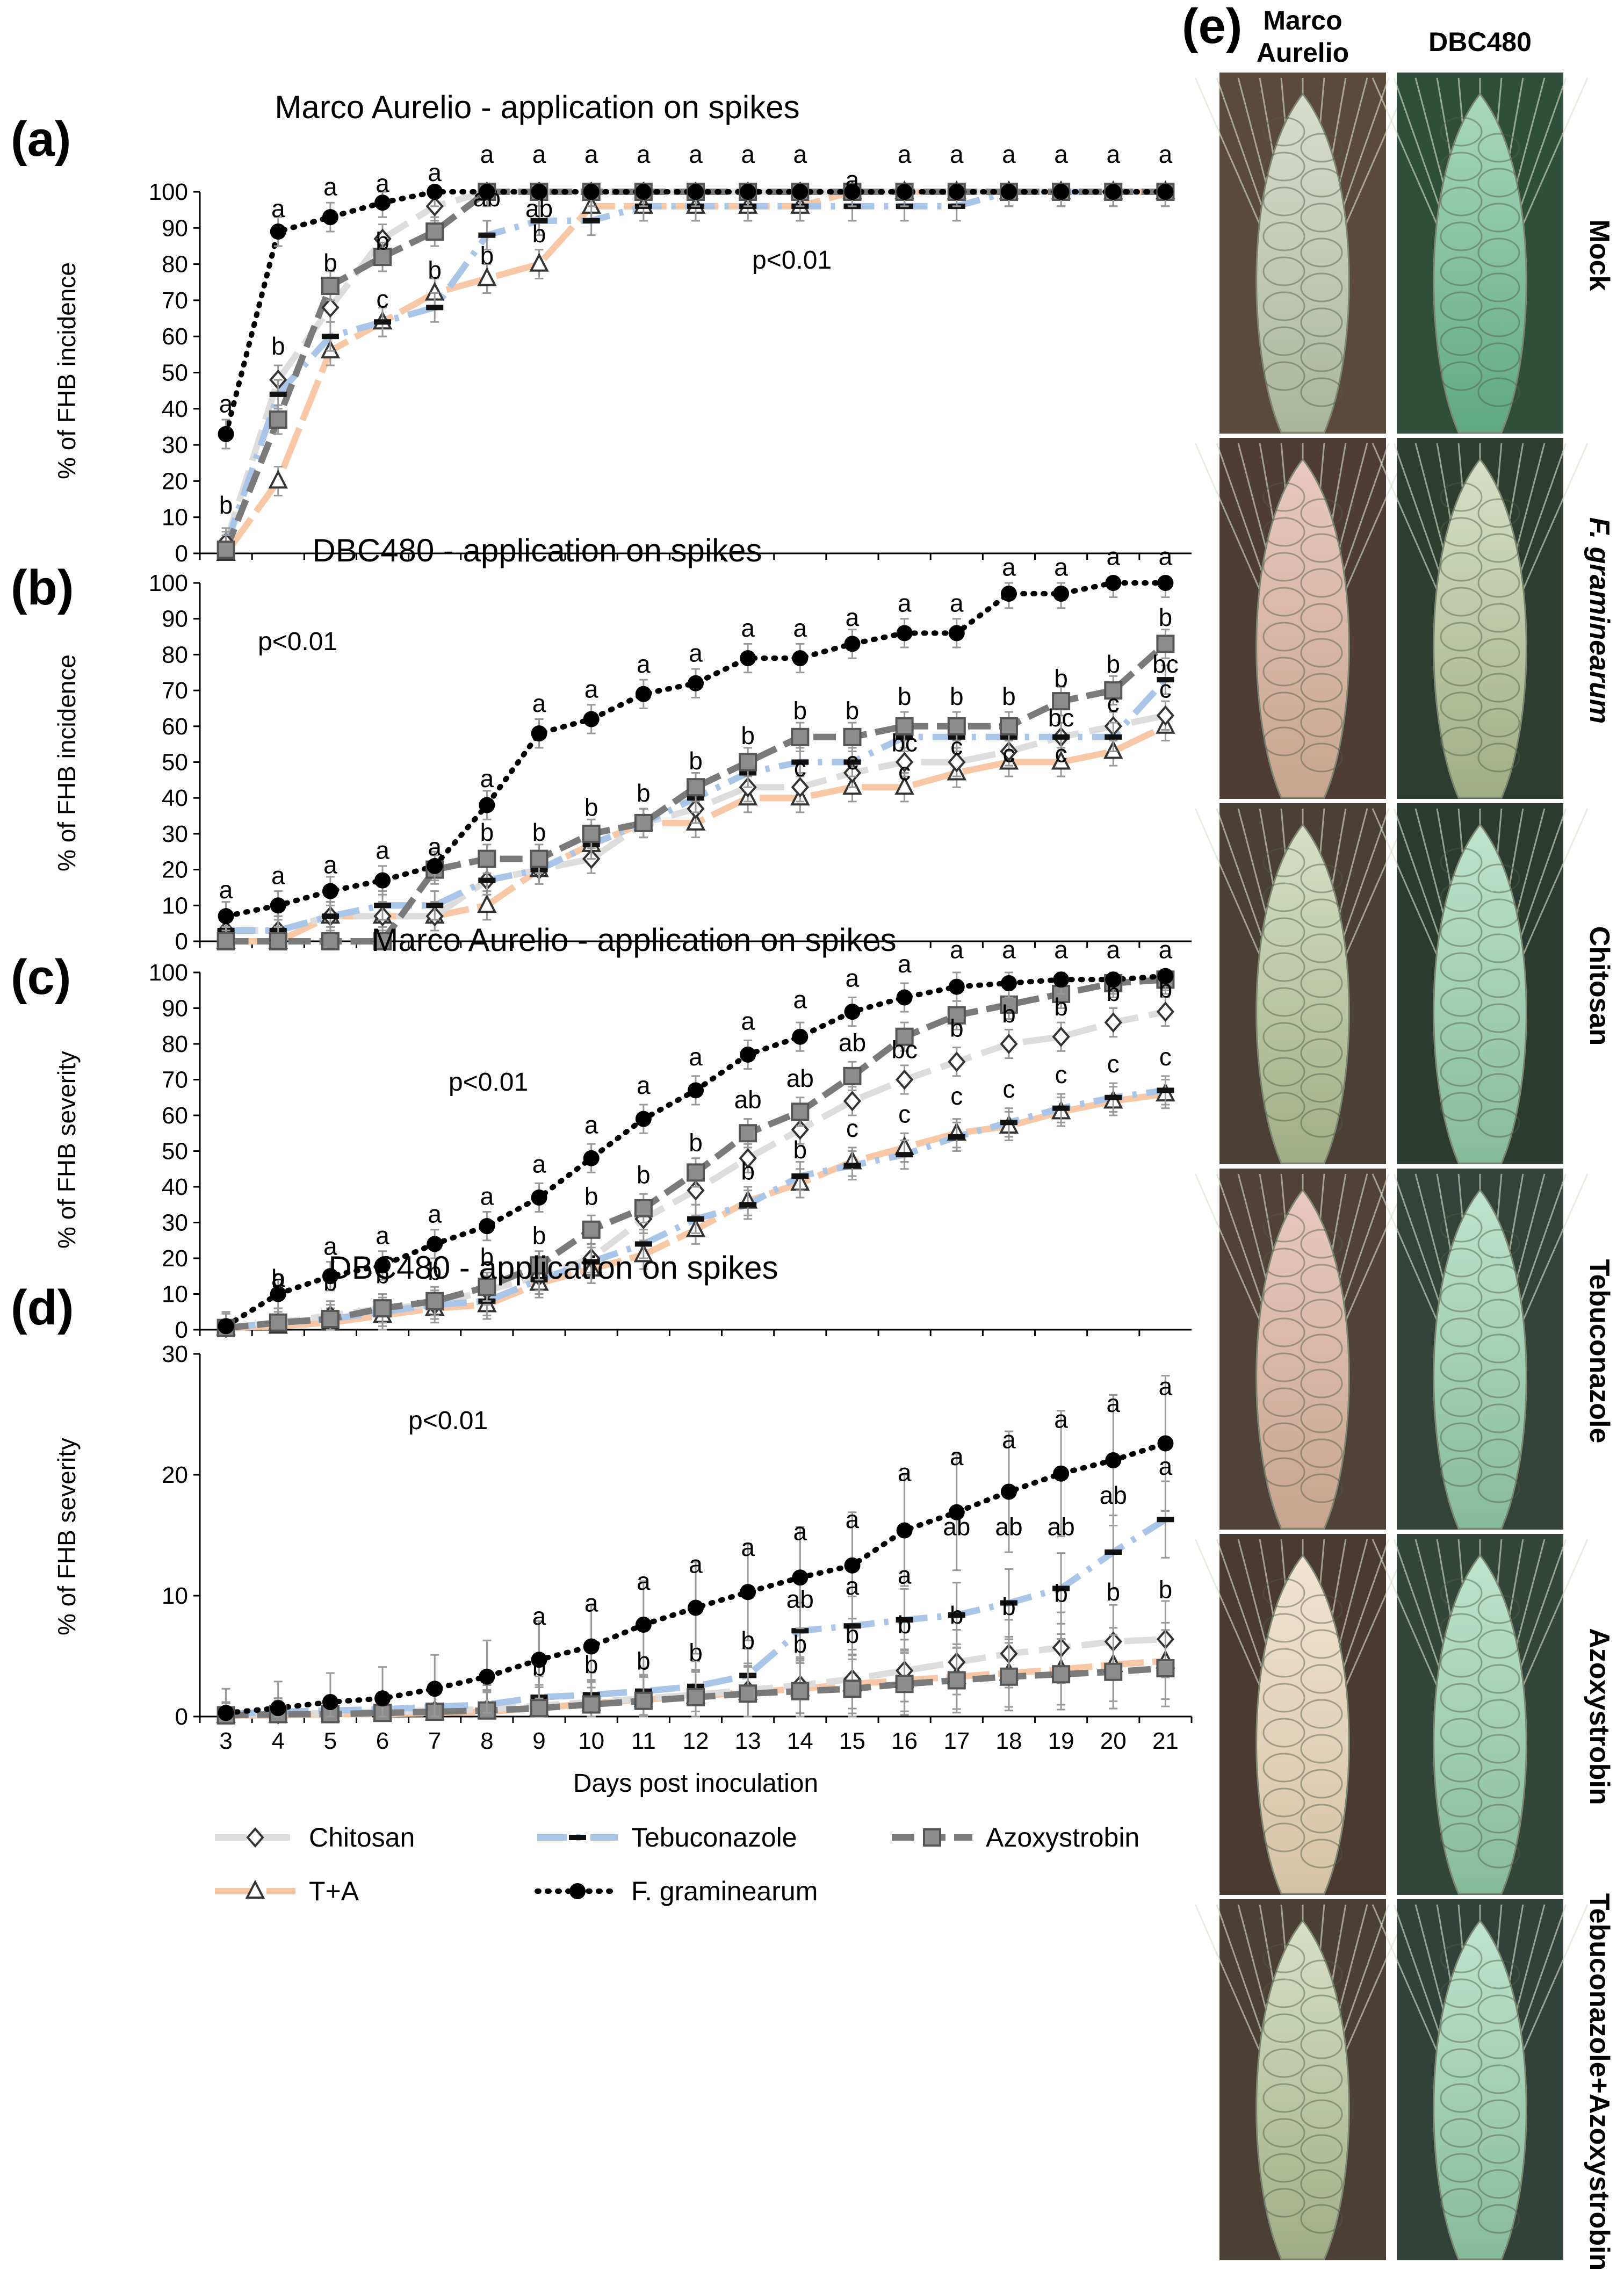 The width and height of the screenshot is (1624, 2278). I want to click on legend-marker, so click(577, 1837).